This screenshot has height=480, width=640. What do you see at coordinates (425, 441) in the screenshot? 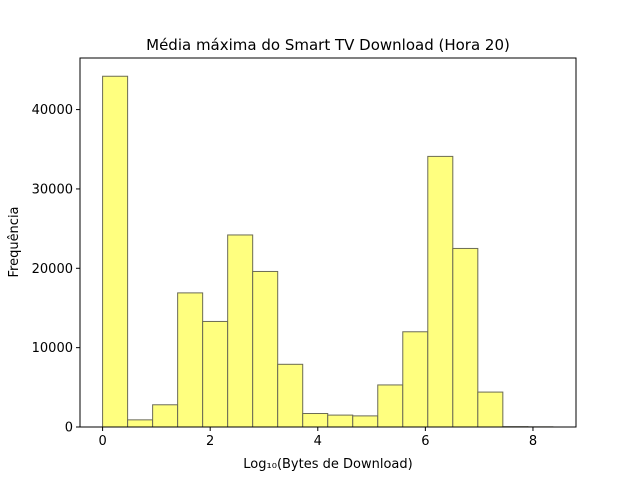
I see `x-tick-label-3: 6` at bounding box center [425, 441].